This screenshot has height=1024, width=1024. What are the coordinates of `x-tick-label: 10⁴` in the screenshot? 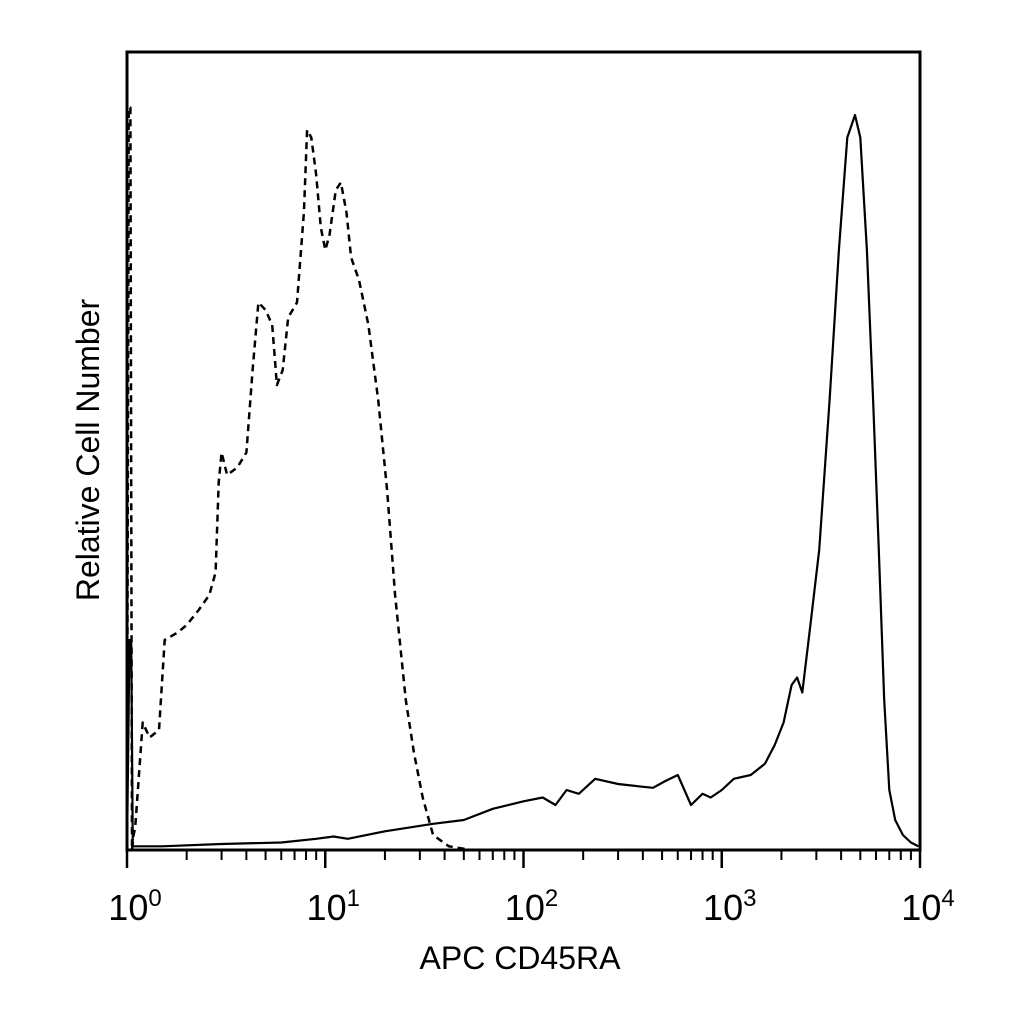 It's located at (927, 906).